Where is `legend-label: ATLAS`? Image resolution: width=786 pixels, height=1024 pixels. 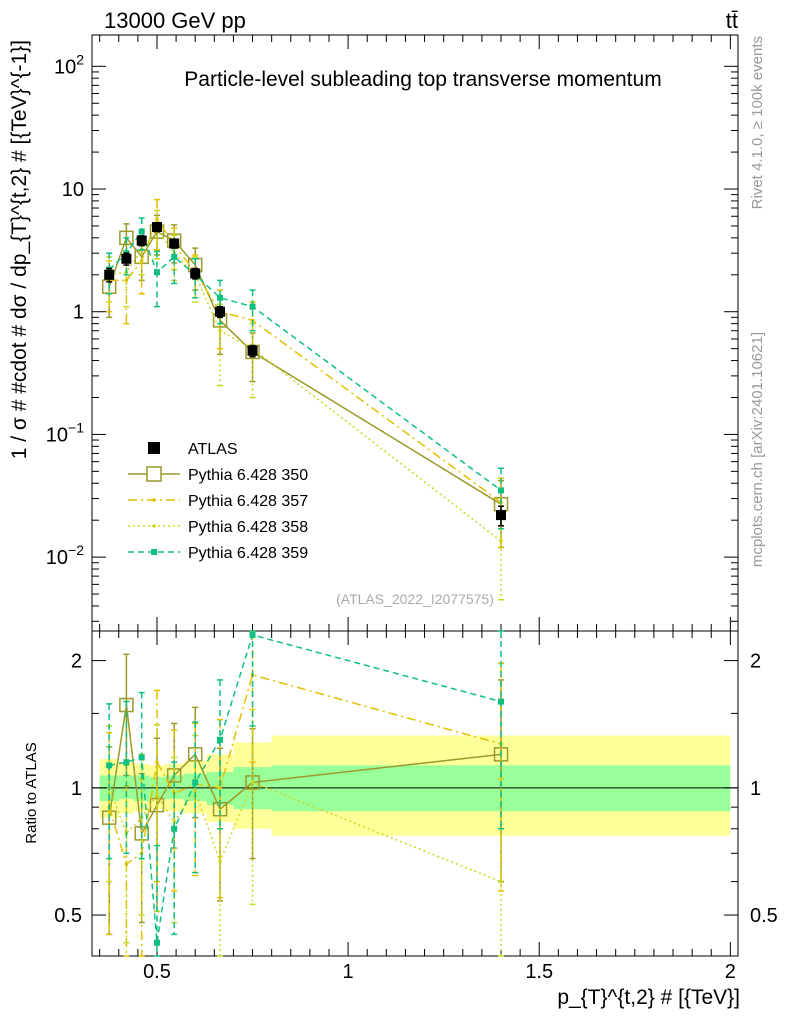
legend-label: ATLAS is located at coordinates (213, 449).